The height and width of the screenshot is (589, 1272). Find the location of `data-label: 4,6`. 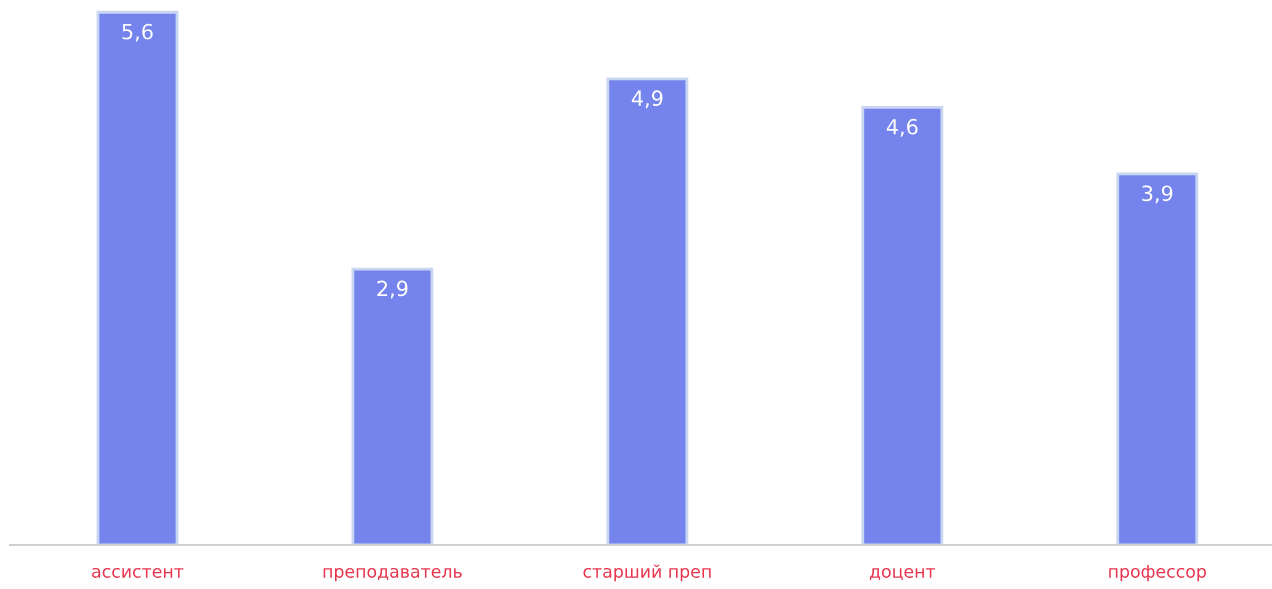

data-label: 4,6 is located at coordinates (902, 127).